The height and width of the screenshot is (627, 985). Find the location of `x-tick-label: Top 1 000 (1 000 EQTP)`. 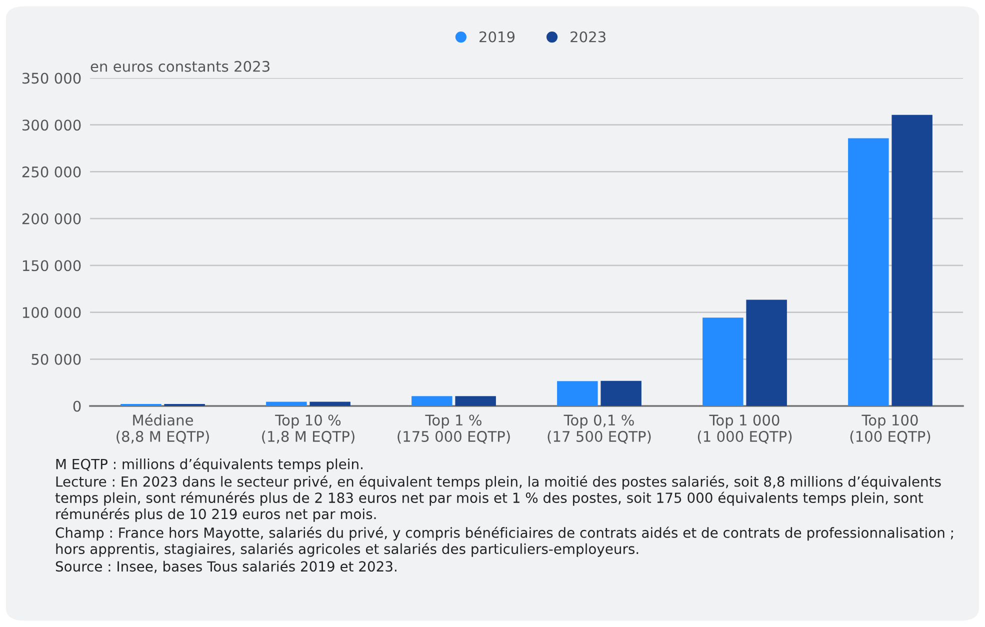

x-tick-label: Top 1 000 (1 000 EQTP) is located at coordinates (745, 429).